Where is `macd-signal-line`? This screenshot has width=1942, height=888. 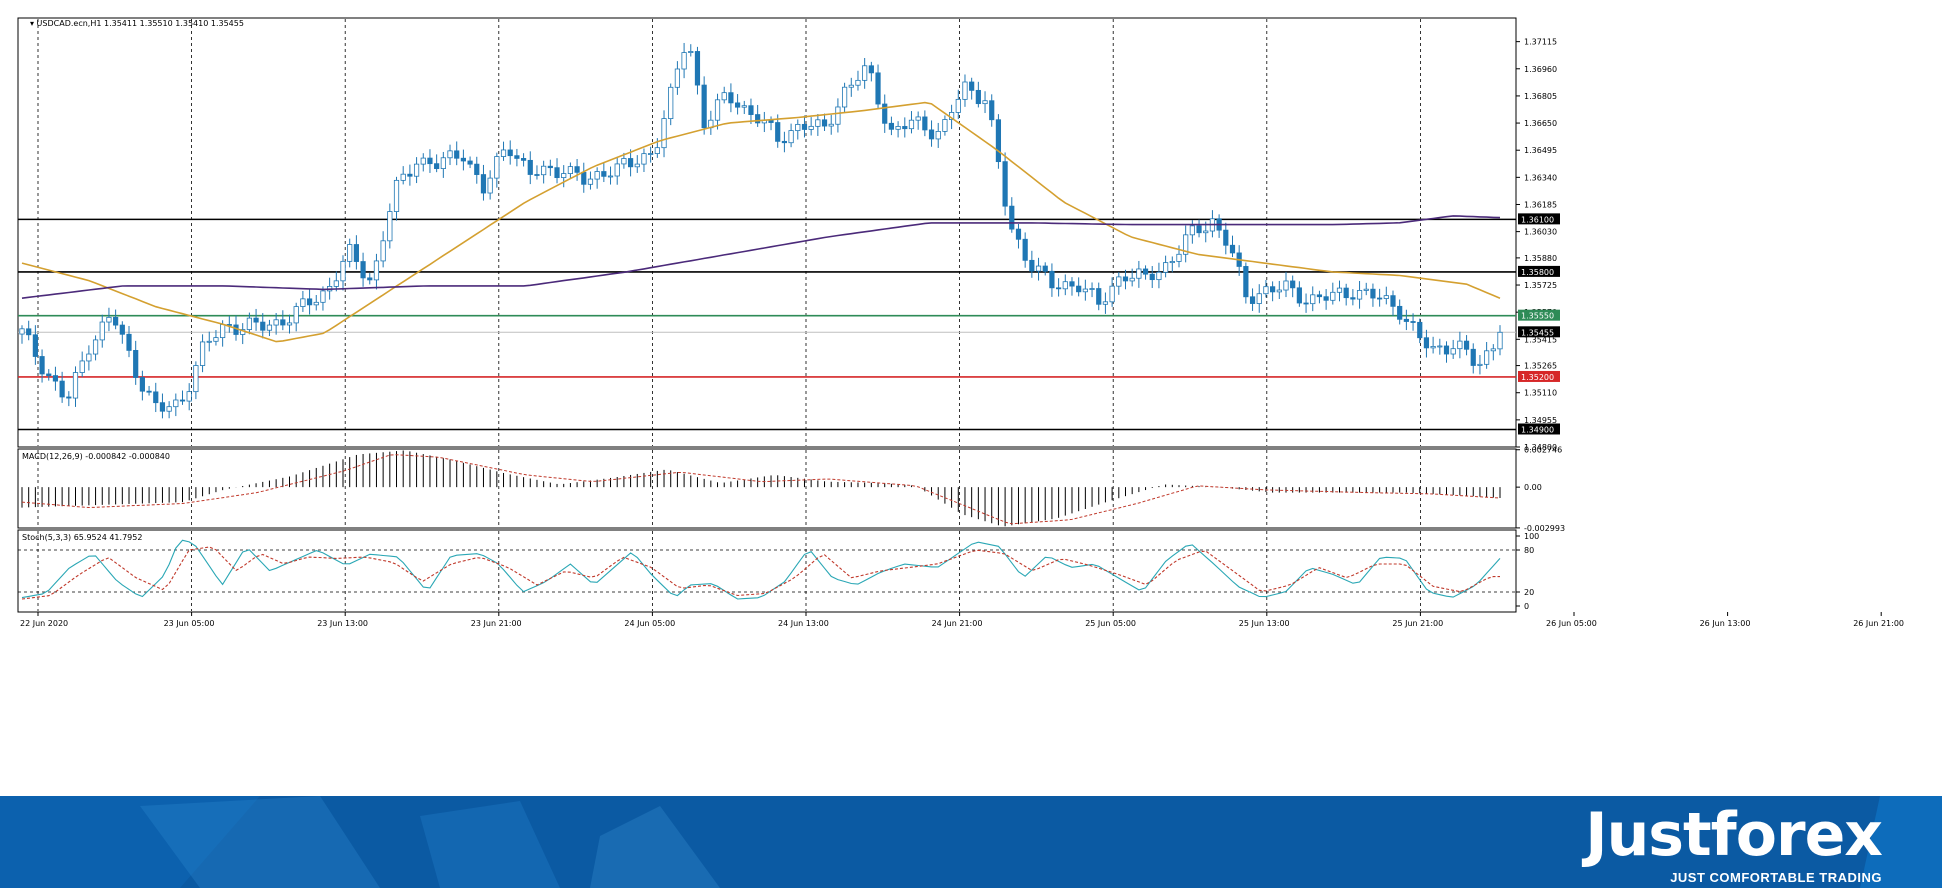
macd-signal-line is located at coordinates (761, 489).